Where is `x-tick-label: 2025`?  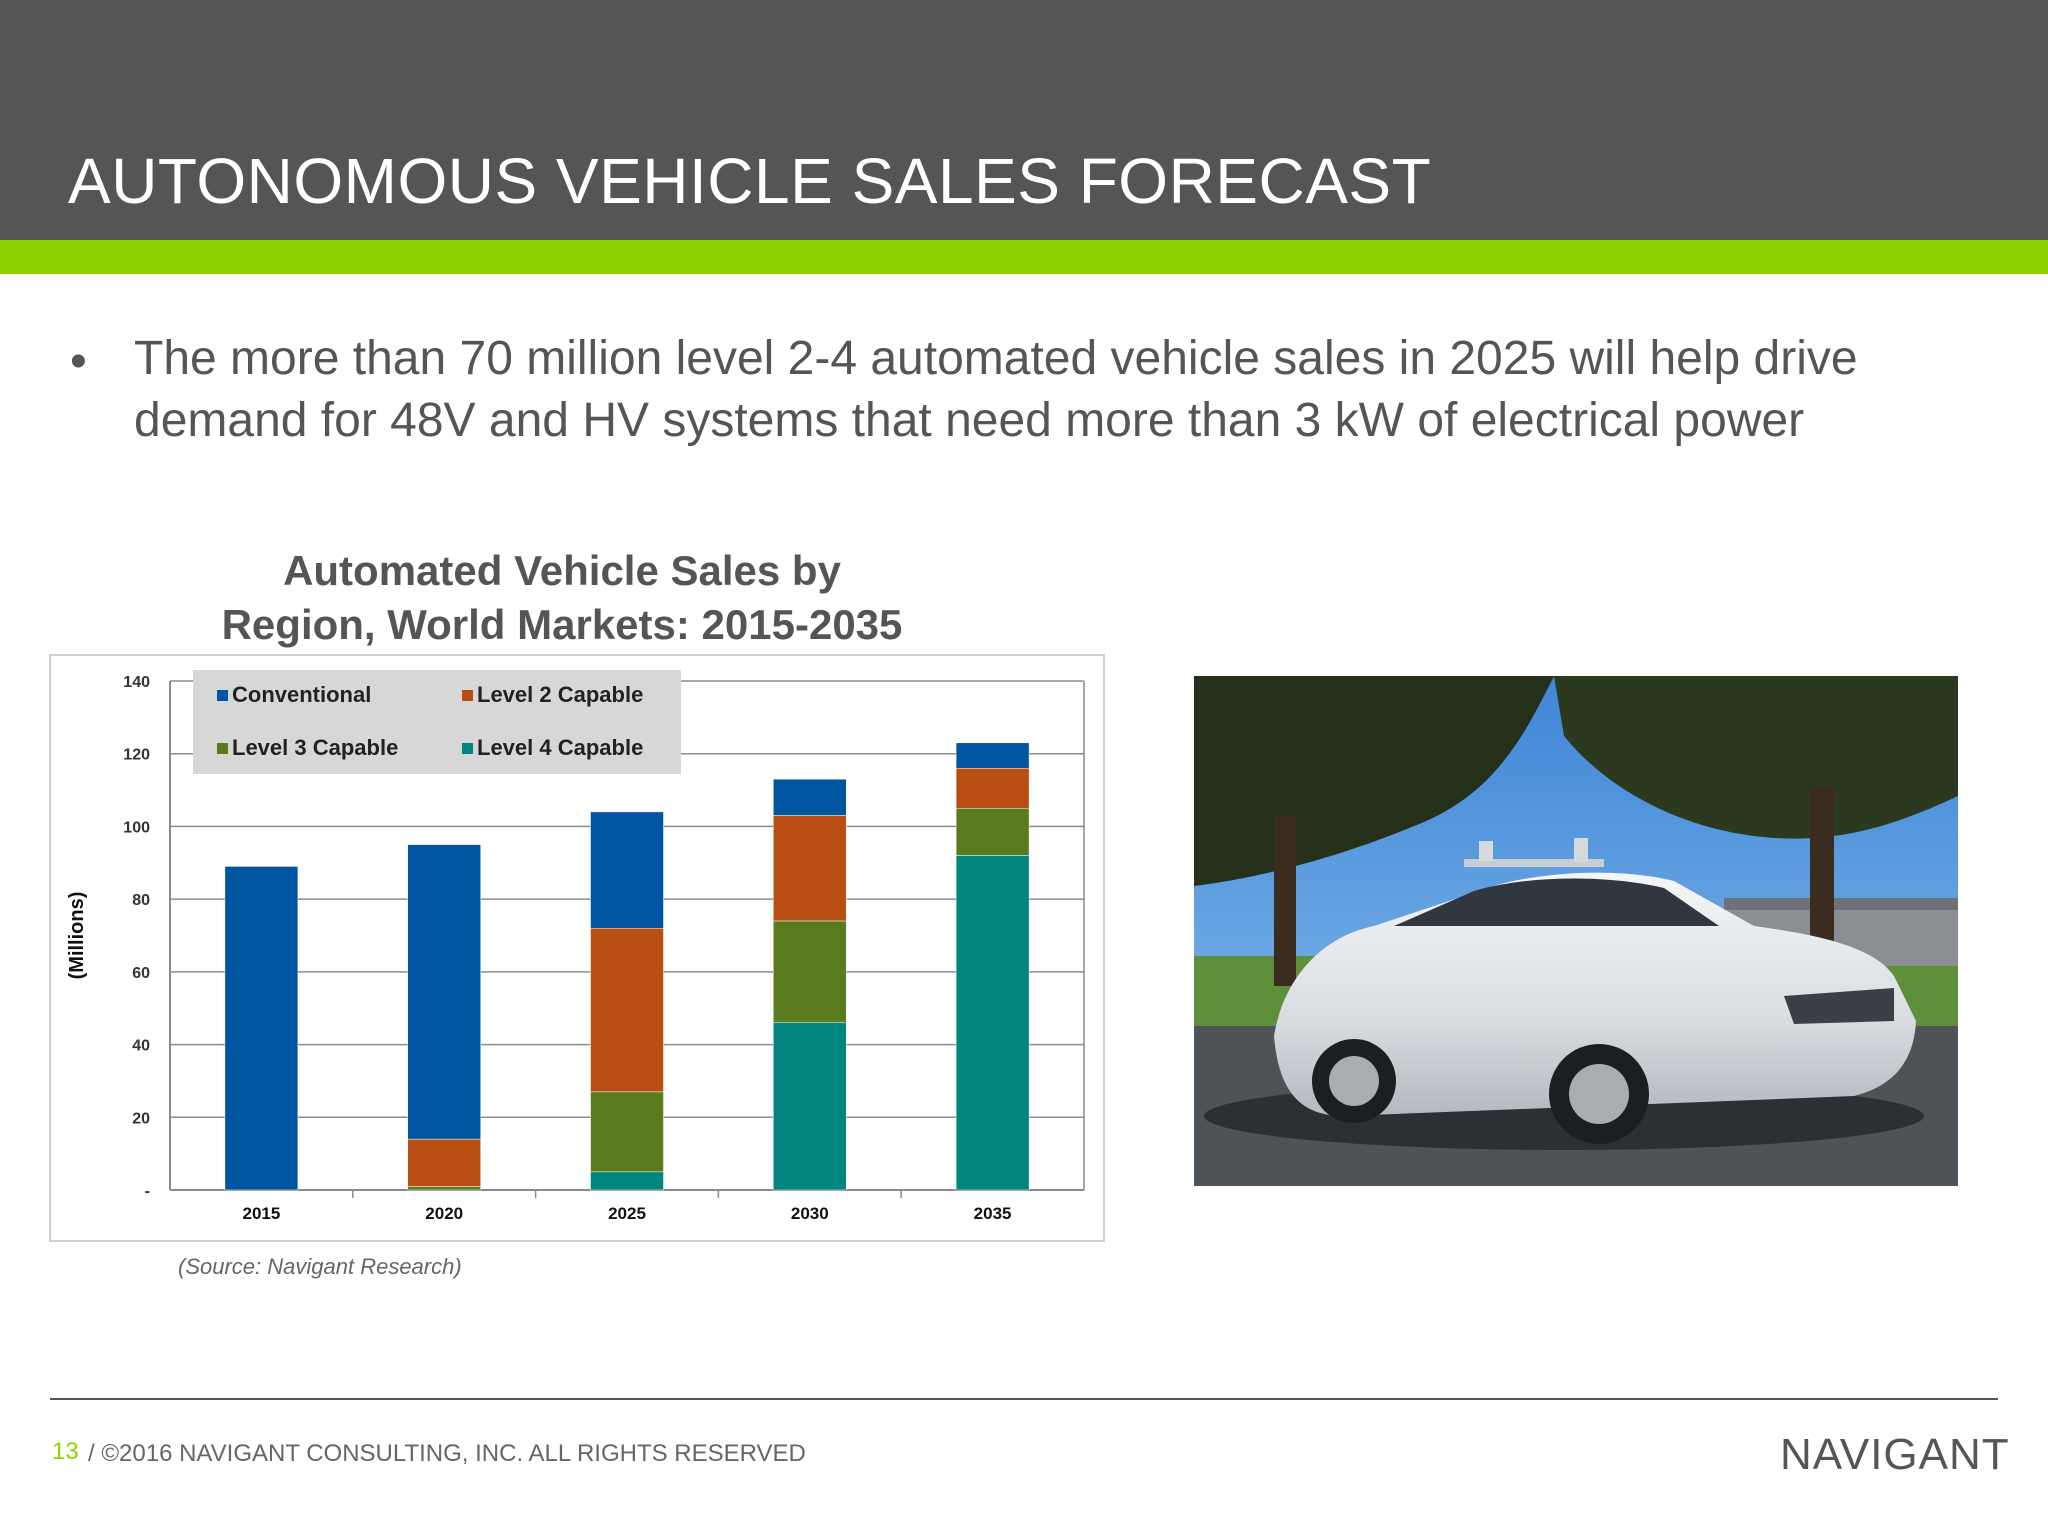 x-tick-label: 2025 is located at coordinates (627, 1213).